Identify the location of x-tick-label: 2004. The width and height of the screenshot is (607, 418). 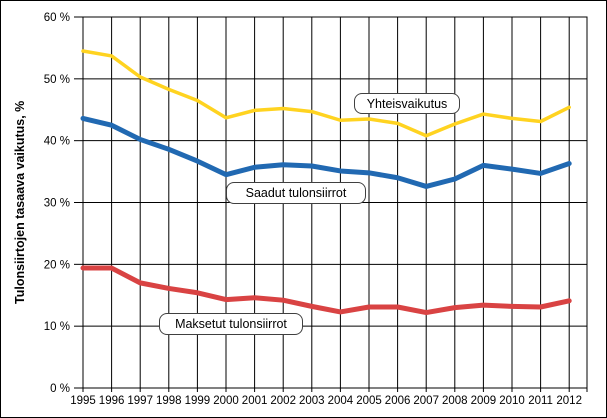
(341, 401).